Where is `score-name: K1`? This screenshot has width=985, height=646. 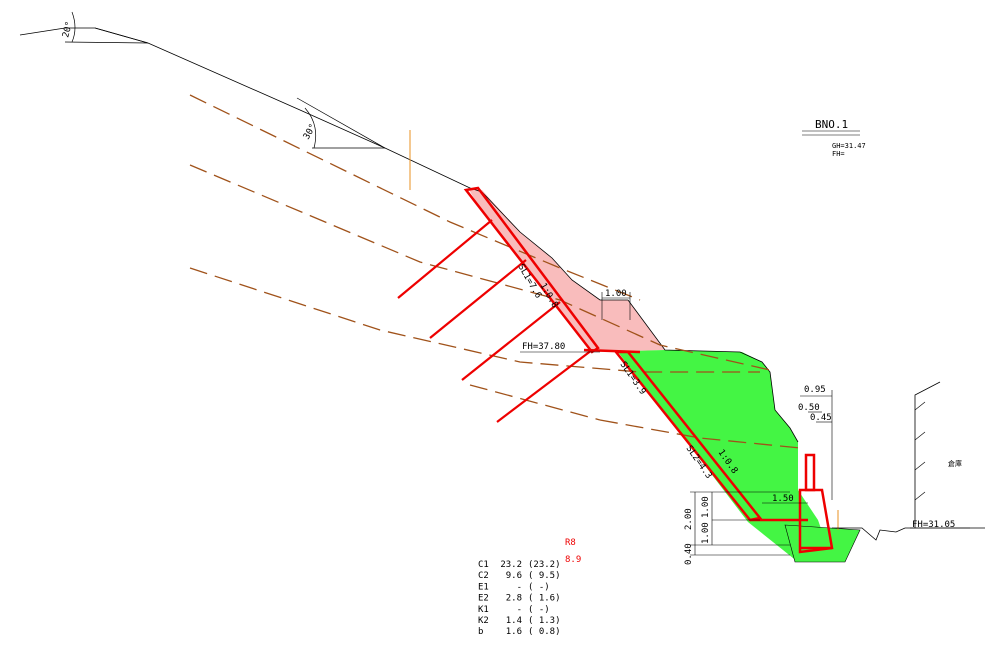
score-name: K1 is located at coordinates (483, 610).